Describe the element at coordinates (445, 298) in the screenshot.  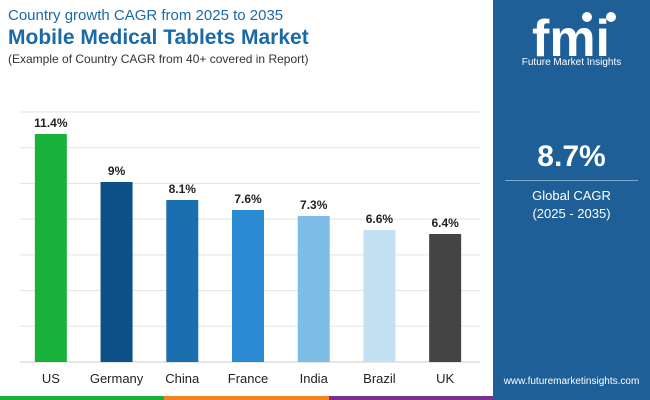
I see `bar-uk` at that location.